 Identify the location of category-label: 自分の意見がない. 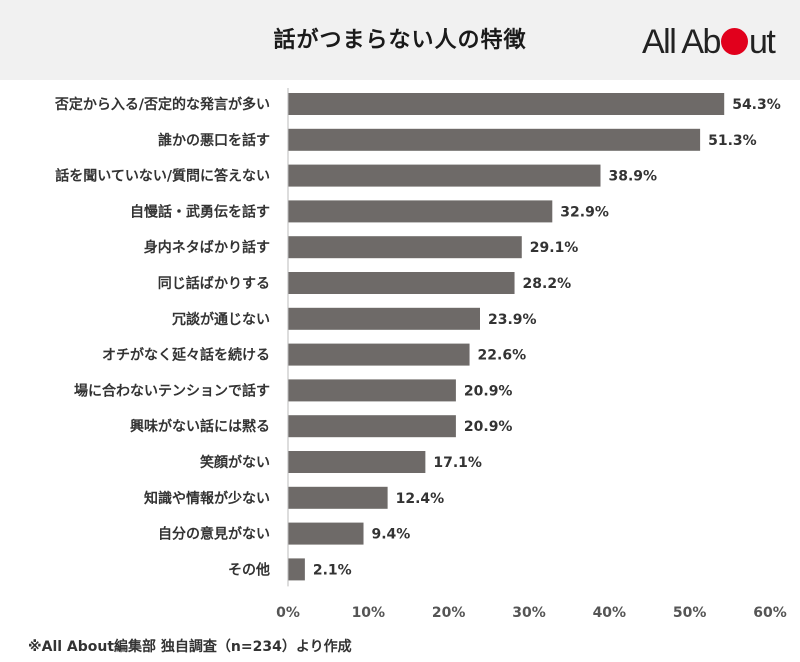
(214, 534).